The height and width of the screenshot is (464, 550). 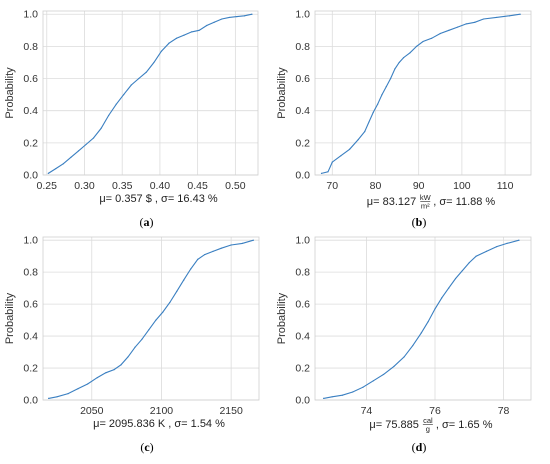 I want to click on caption-letter: c, so click(x=147, y=447).